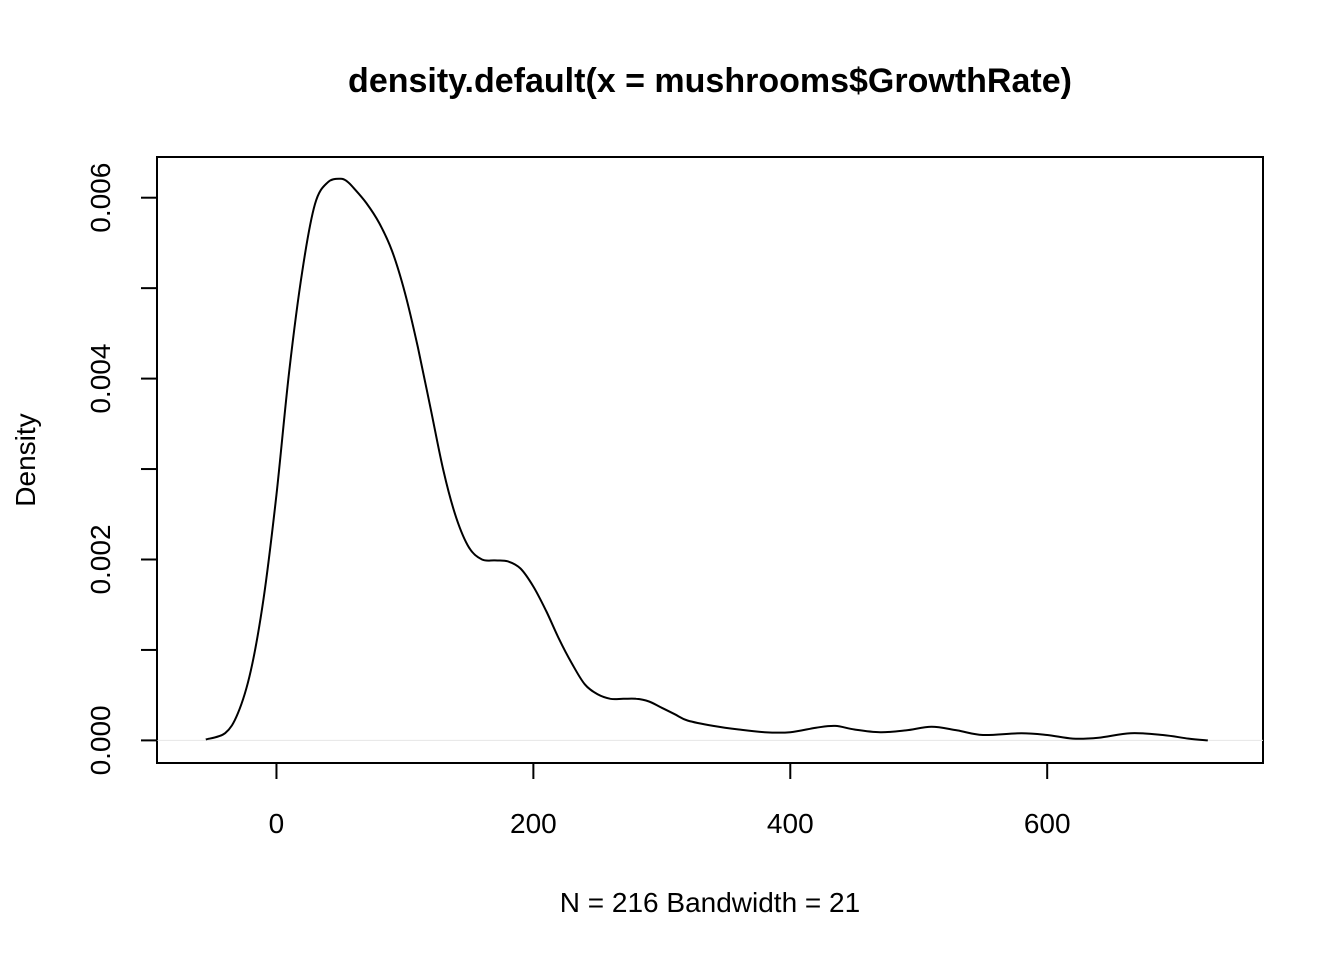 This screenshot has height=960, width=1344. What do you see at coordinates (670, 800) in the screenshot?
I see `x-axis: 0 200 400 600` at bounding box center [670, 800].